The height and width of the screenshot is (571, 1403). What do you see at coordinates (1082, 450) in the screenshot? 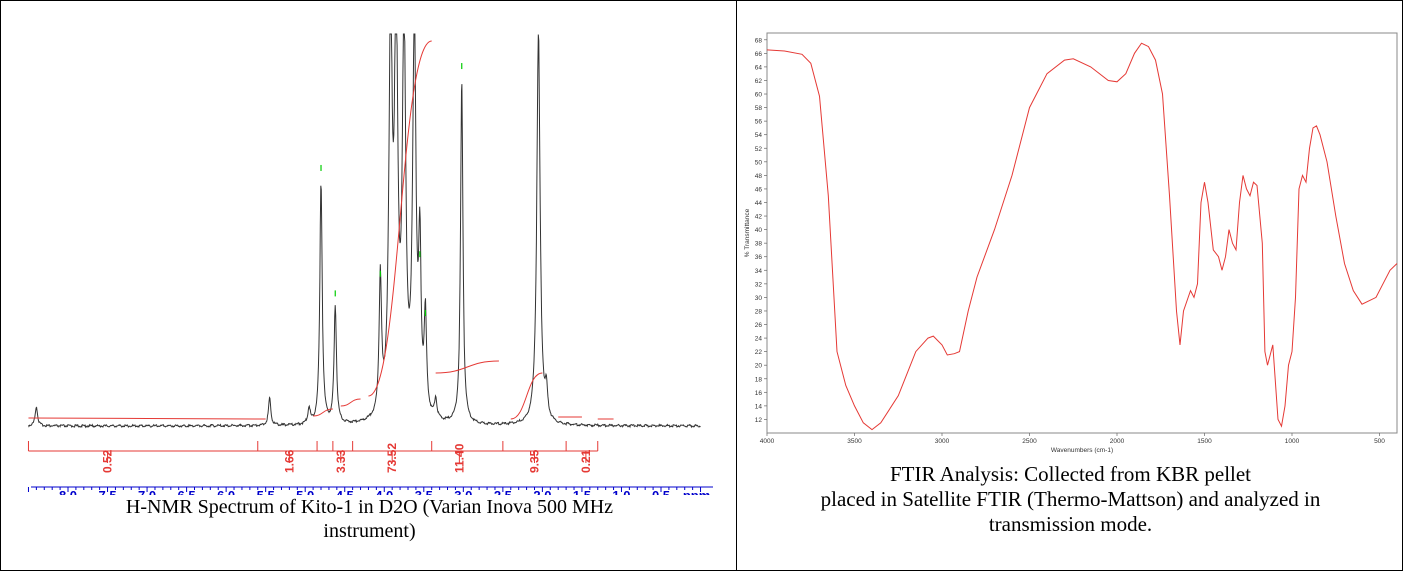
I see `ftir-x-axis-label: Wavenumbers (cm-1)` at bounding box center [1082, 450].